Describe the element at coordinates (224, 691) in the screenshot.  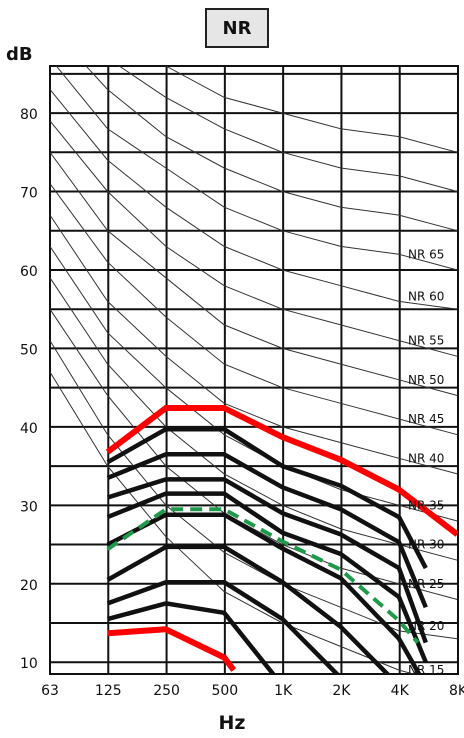
I see `x-tick-label: 500` at that location.